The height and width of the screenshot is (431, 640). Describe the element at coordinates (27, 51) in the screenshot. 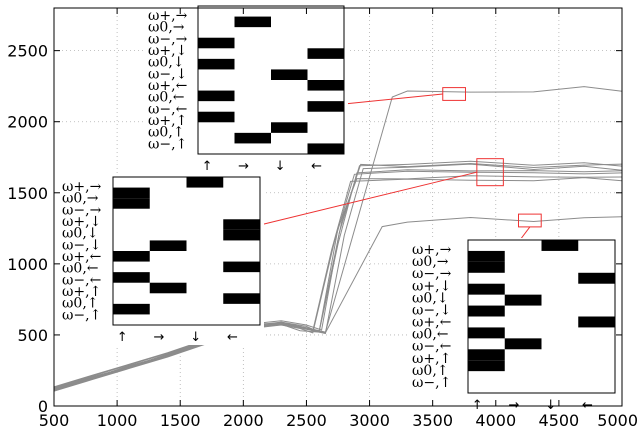

I see `y-tick-label: 2500` at that location.